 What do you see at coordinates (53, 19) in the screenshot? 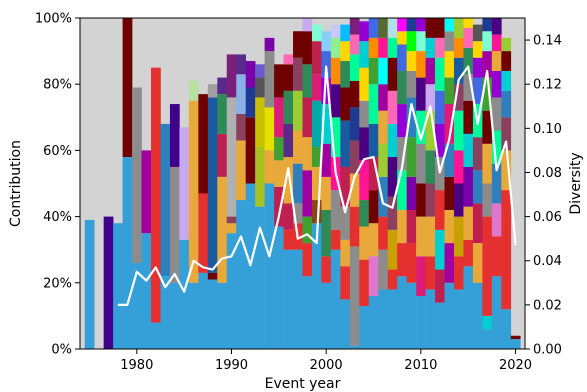
I see `left-y-tick-label: 100%` at bounding box center [53, 19].